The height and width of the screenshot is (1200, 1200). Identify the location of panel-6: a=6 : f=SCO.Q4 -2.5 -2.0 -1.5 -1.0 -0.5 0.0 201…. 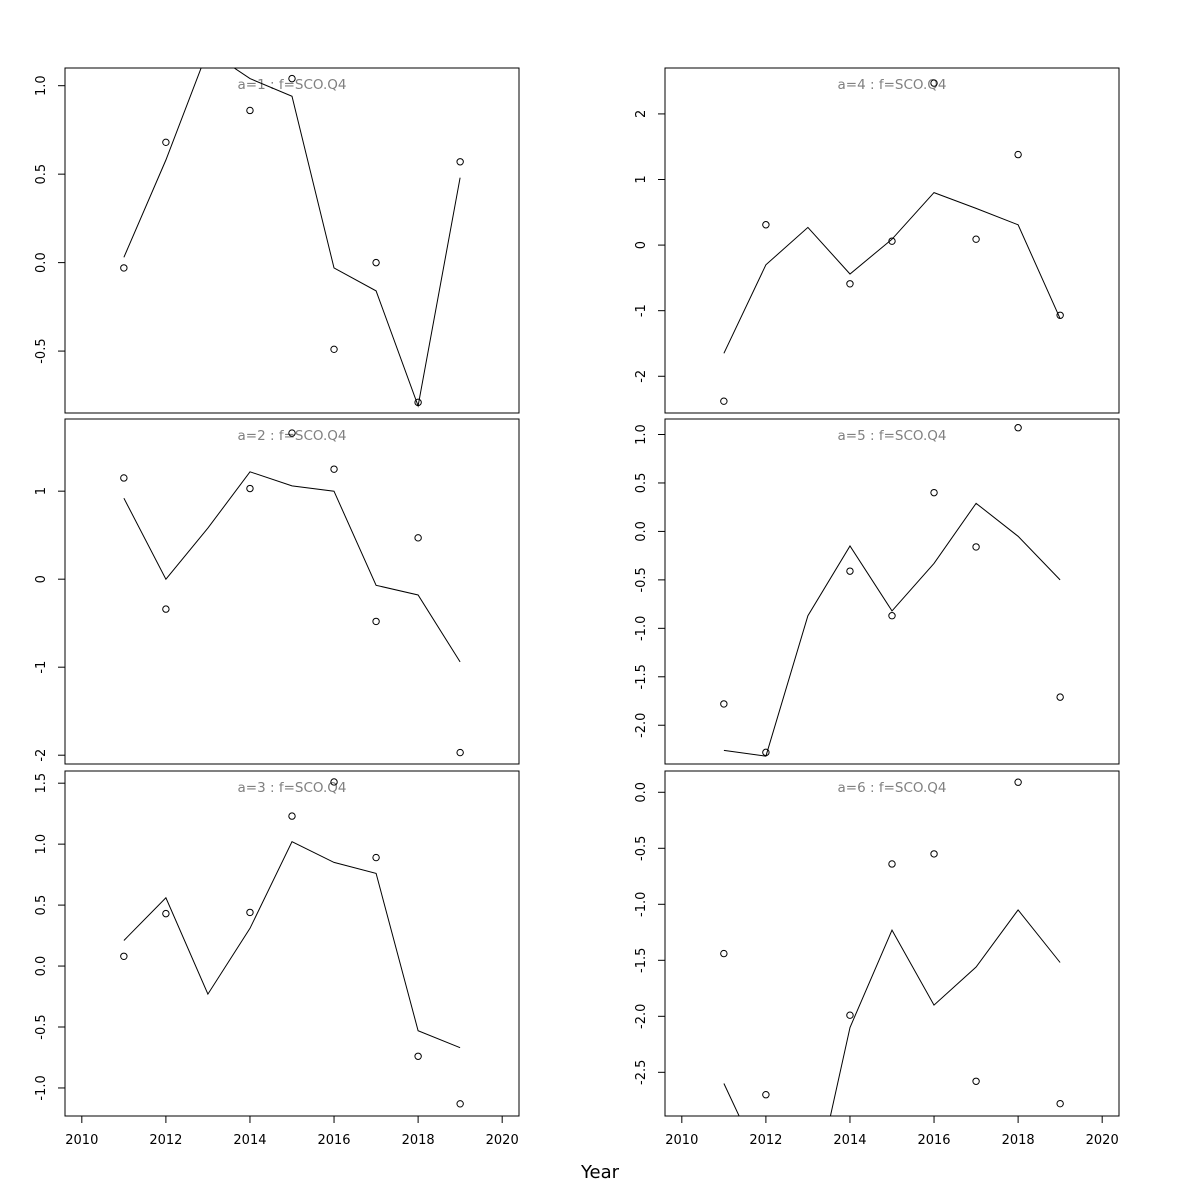
(877, 959).